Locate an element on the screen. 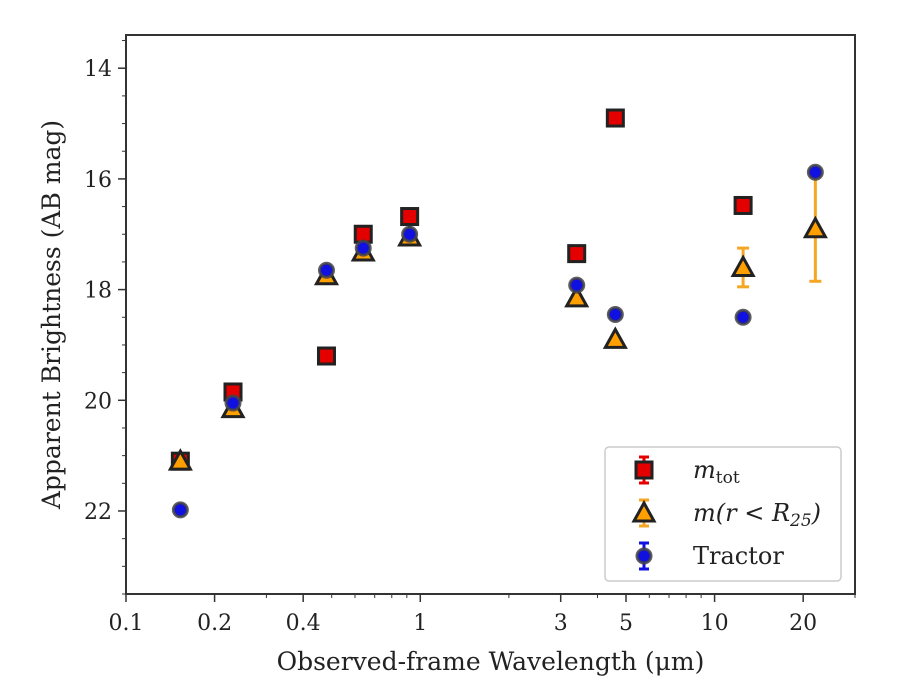  y-tick-label: 22 is located at coordinates (98, 512).